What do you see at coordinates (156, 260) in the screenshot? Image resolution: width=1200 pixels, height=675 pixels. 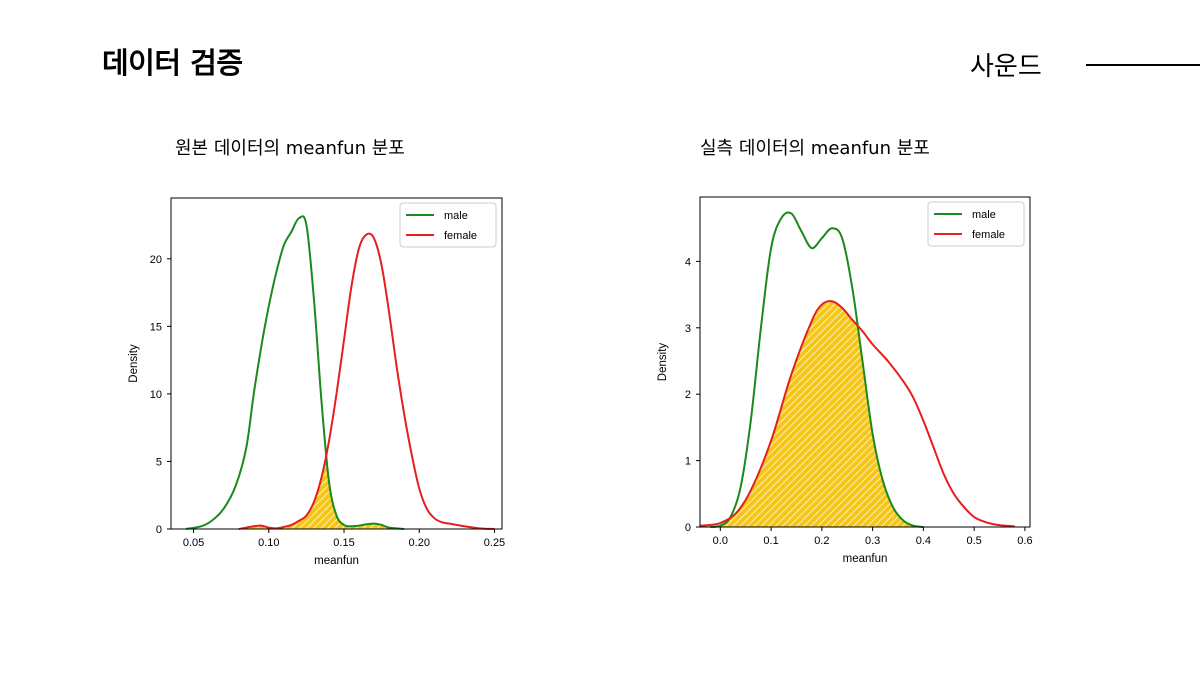 I see `y-tick-label: 20` at bounding box center [156, 260].